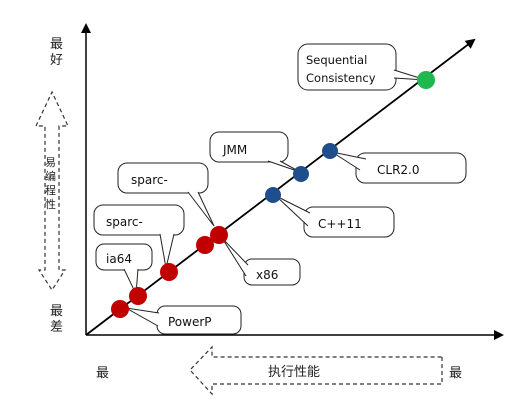 The image size is (528, 408). What do you see at coordinates (138, 296) in the screenshot?
I see `point-ia64` at bounding box center [138, 296].